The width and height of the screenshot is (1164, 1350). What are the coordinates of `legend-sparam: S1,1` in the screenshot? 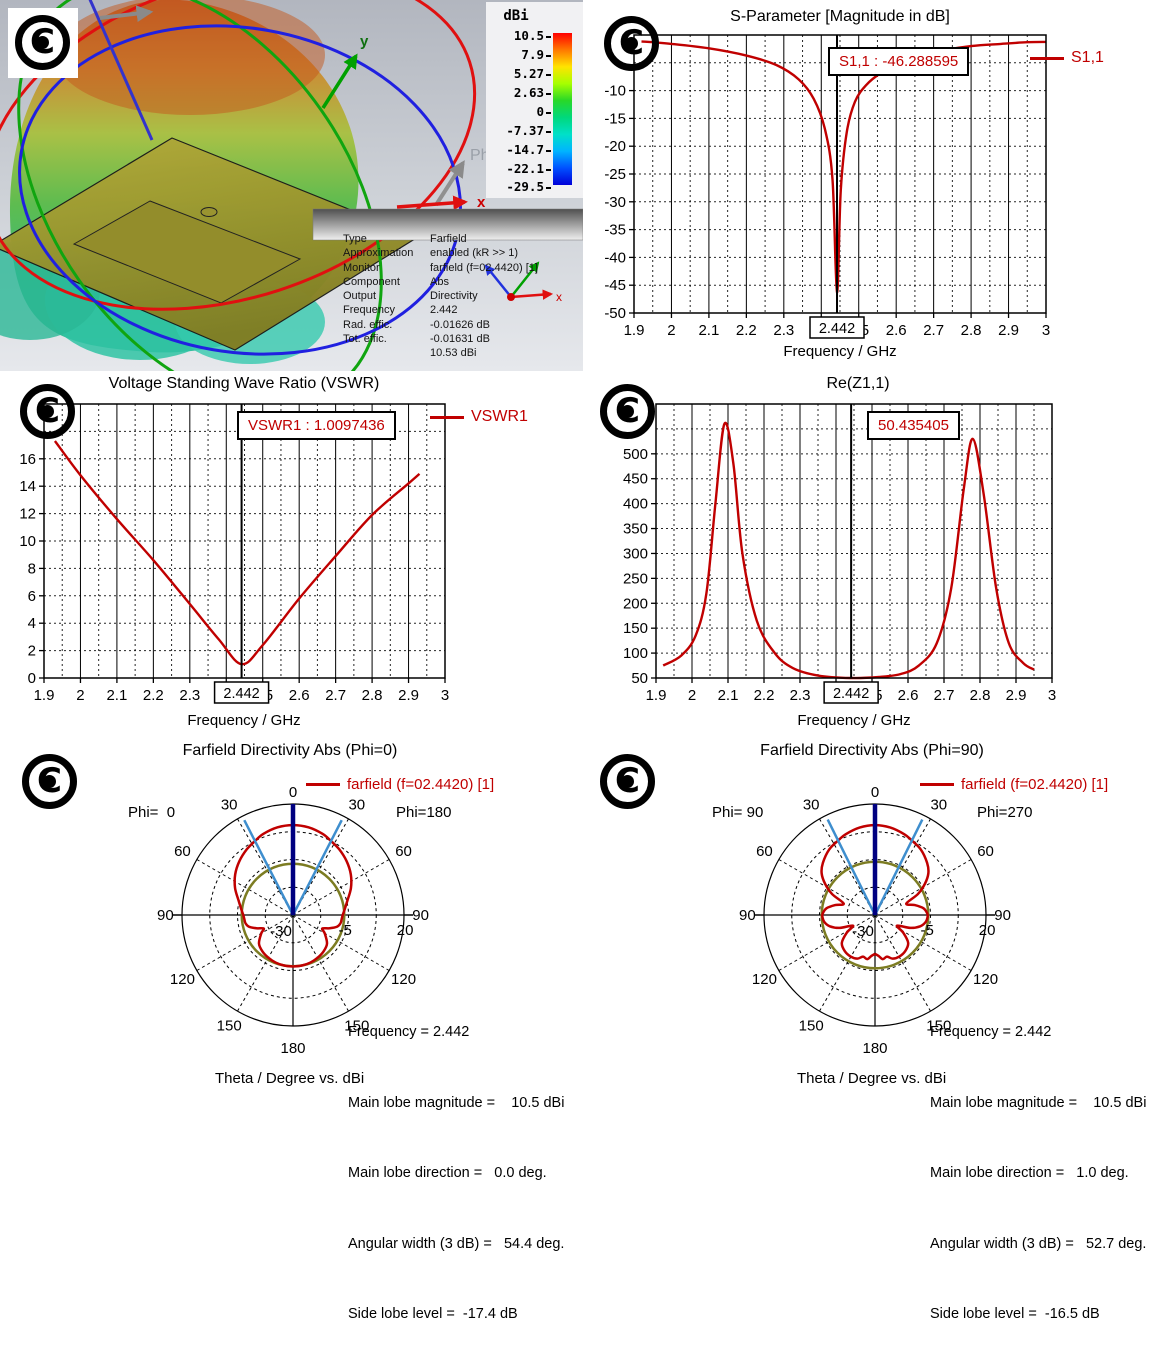 It's located at (1067, 58).